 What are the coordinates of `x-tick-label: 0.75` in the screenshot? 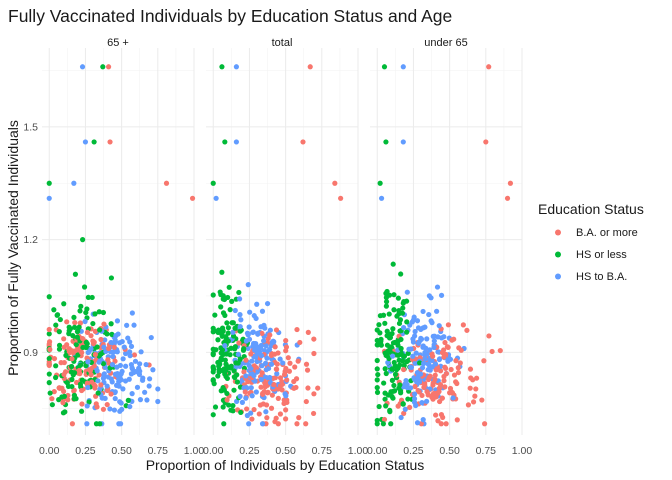 It's located at (322, 451).